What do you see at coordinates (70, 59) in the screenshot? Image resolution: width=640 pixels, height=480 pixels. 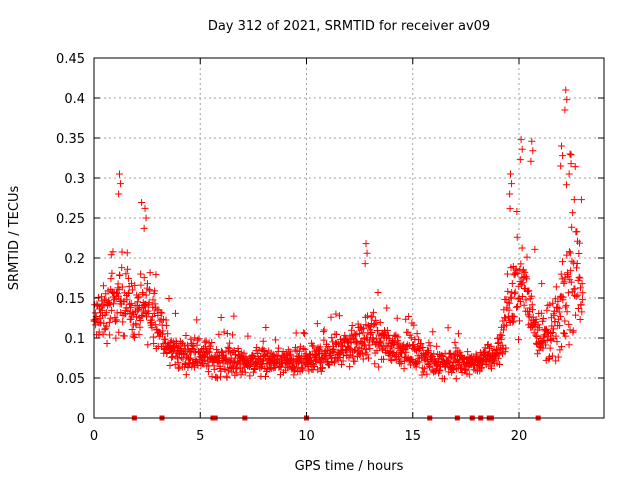 I see `y-tick-label: 0.45` at bounding box center [70, 59].